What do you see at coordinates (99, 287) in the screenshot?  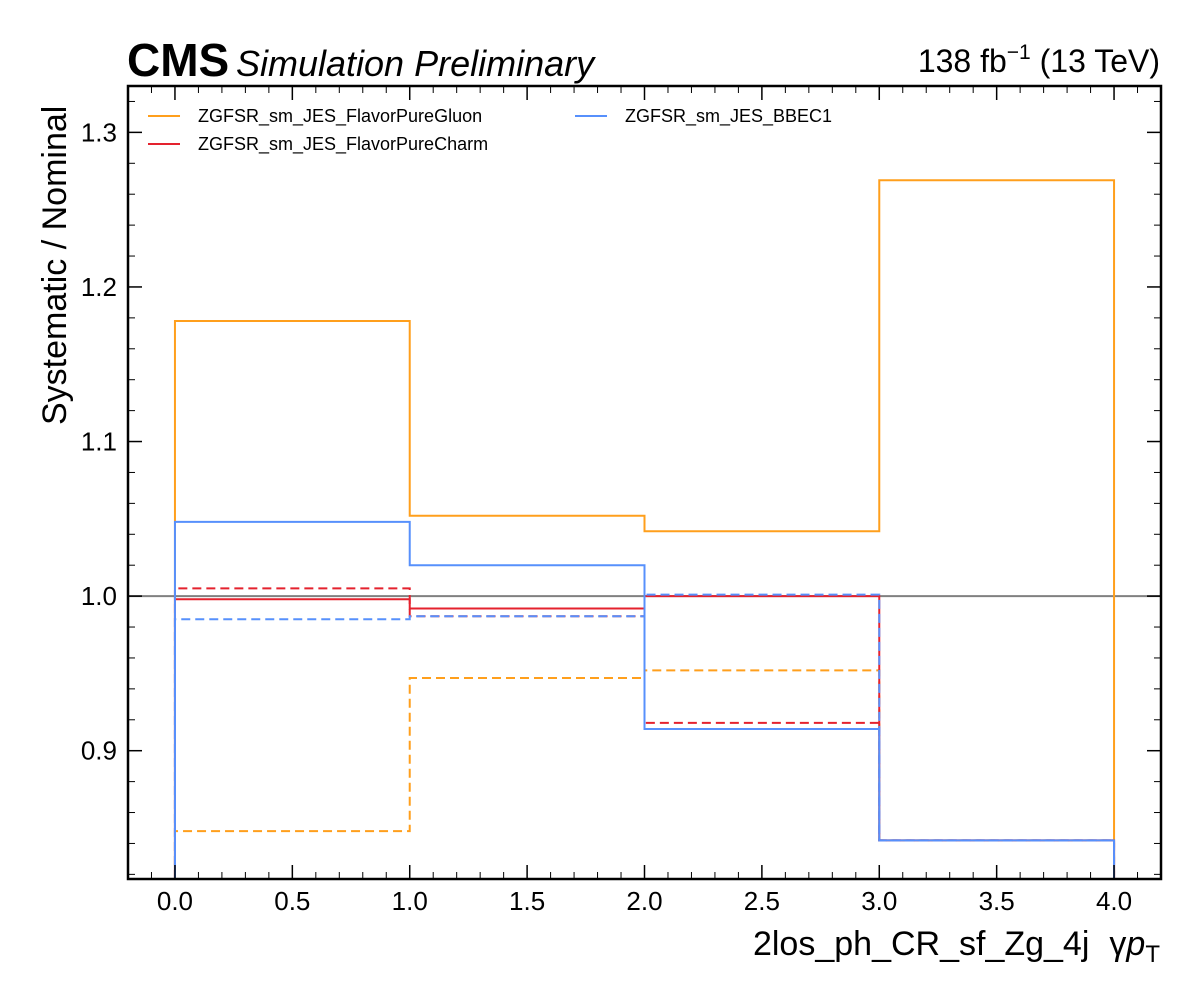 I see `y-tick-label: 1.2` at bounding box center [99, 287].